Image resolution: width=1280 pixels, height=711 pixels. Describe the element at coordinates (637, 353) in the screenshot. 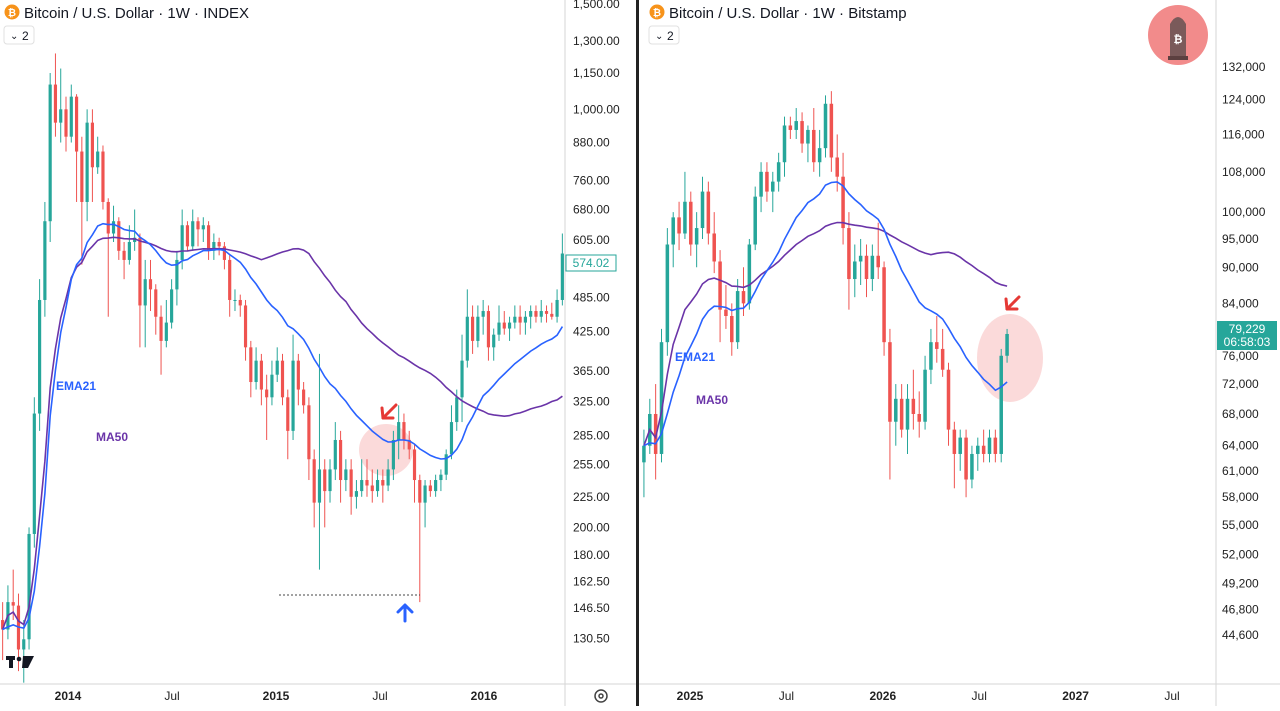

I see `panel-divider` at that location.